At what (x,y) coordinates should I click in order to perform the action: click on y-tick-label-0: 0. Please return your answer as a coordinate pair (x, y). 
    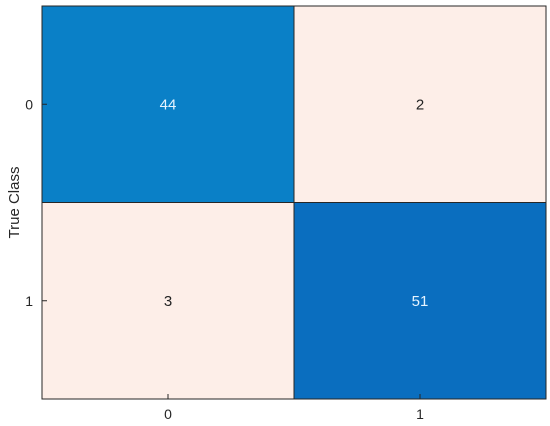
    Looking at the image, I should click on (29, 104).